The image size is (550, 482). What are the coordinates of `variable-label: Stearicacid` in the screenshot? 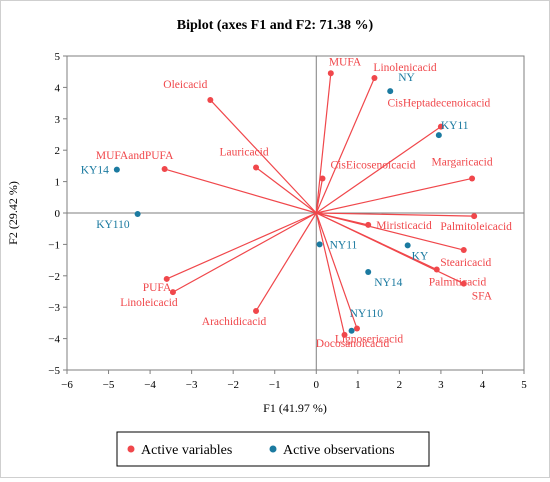 It's located at (465, 263).